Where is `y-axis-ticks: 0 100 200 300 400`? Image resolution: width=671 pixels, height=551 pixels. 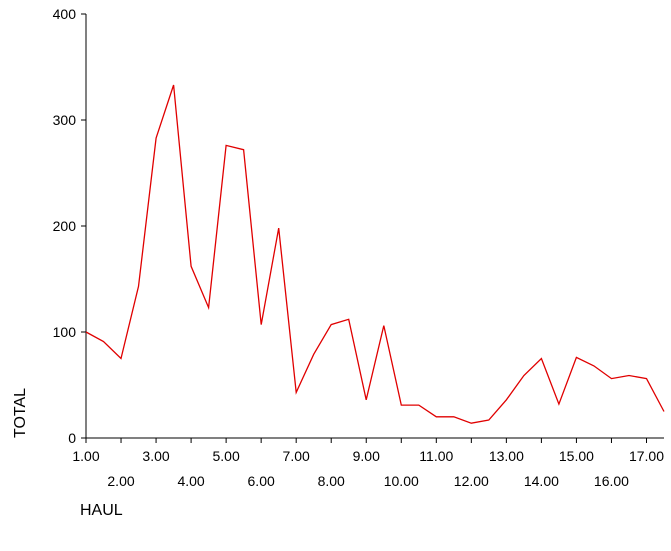 y-axis-ticks: 0 100 200 300 400 is located at coordinates (69, 226).